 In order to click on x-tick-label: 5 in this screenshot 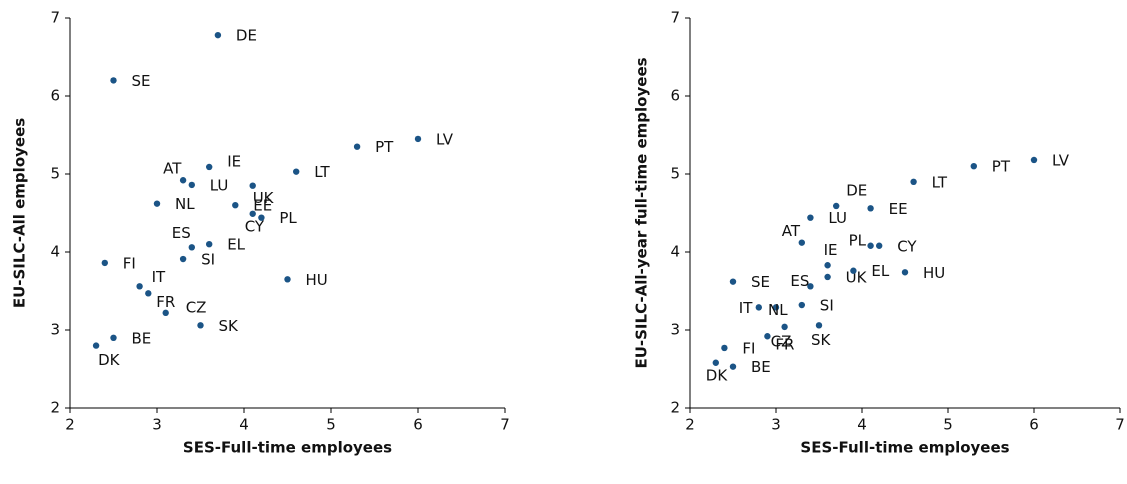, I will do `click(331, 425)`.